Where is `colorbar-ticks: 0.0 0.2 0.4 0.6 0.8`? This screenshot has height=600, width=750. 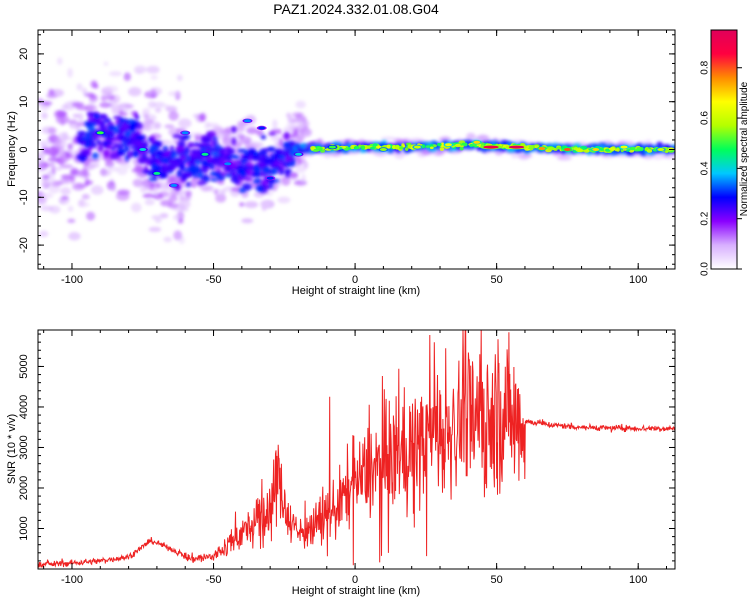 colorbar-ticks: 0.0 0.2 0.4 0.6 0.8 is located at coordinates (721, 168).